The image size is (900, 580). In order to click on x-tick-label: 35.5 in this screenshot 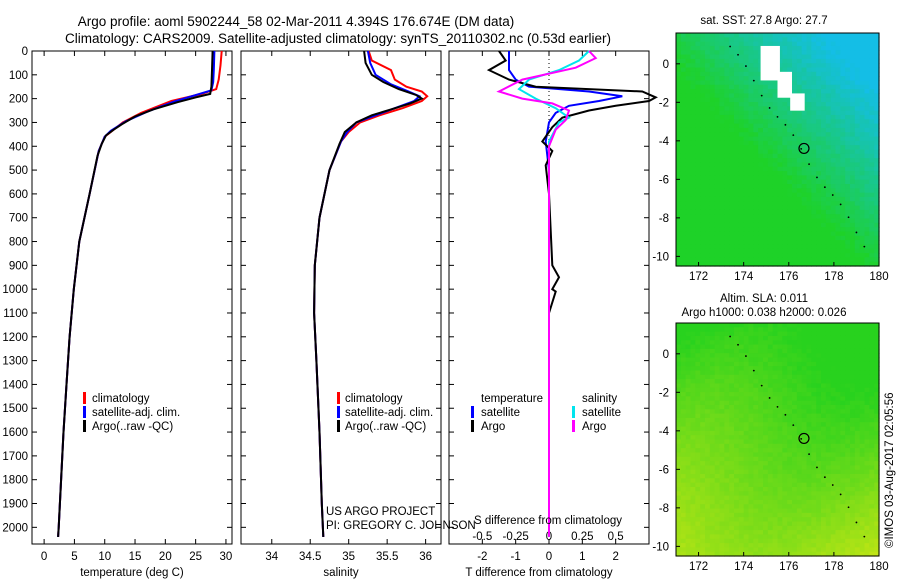, I will do `click(387, 557)`.